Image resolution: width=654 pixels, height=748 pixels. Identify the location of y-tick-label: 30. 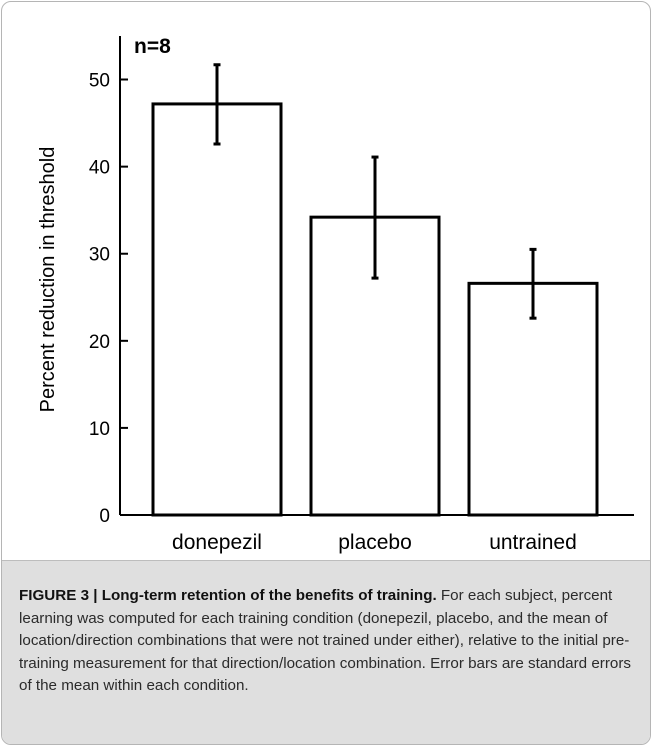
(99, 255).